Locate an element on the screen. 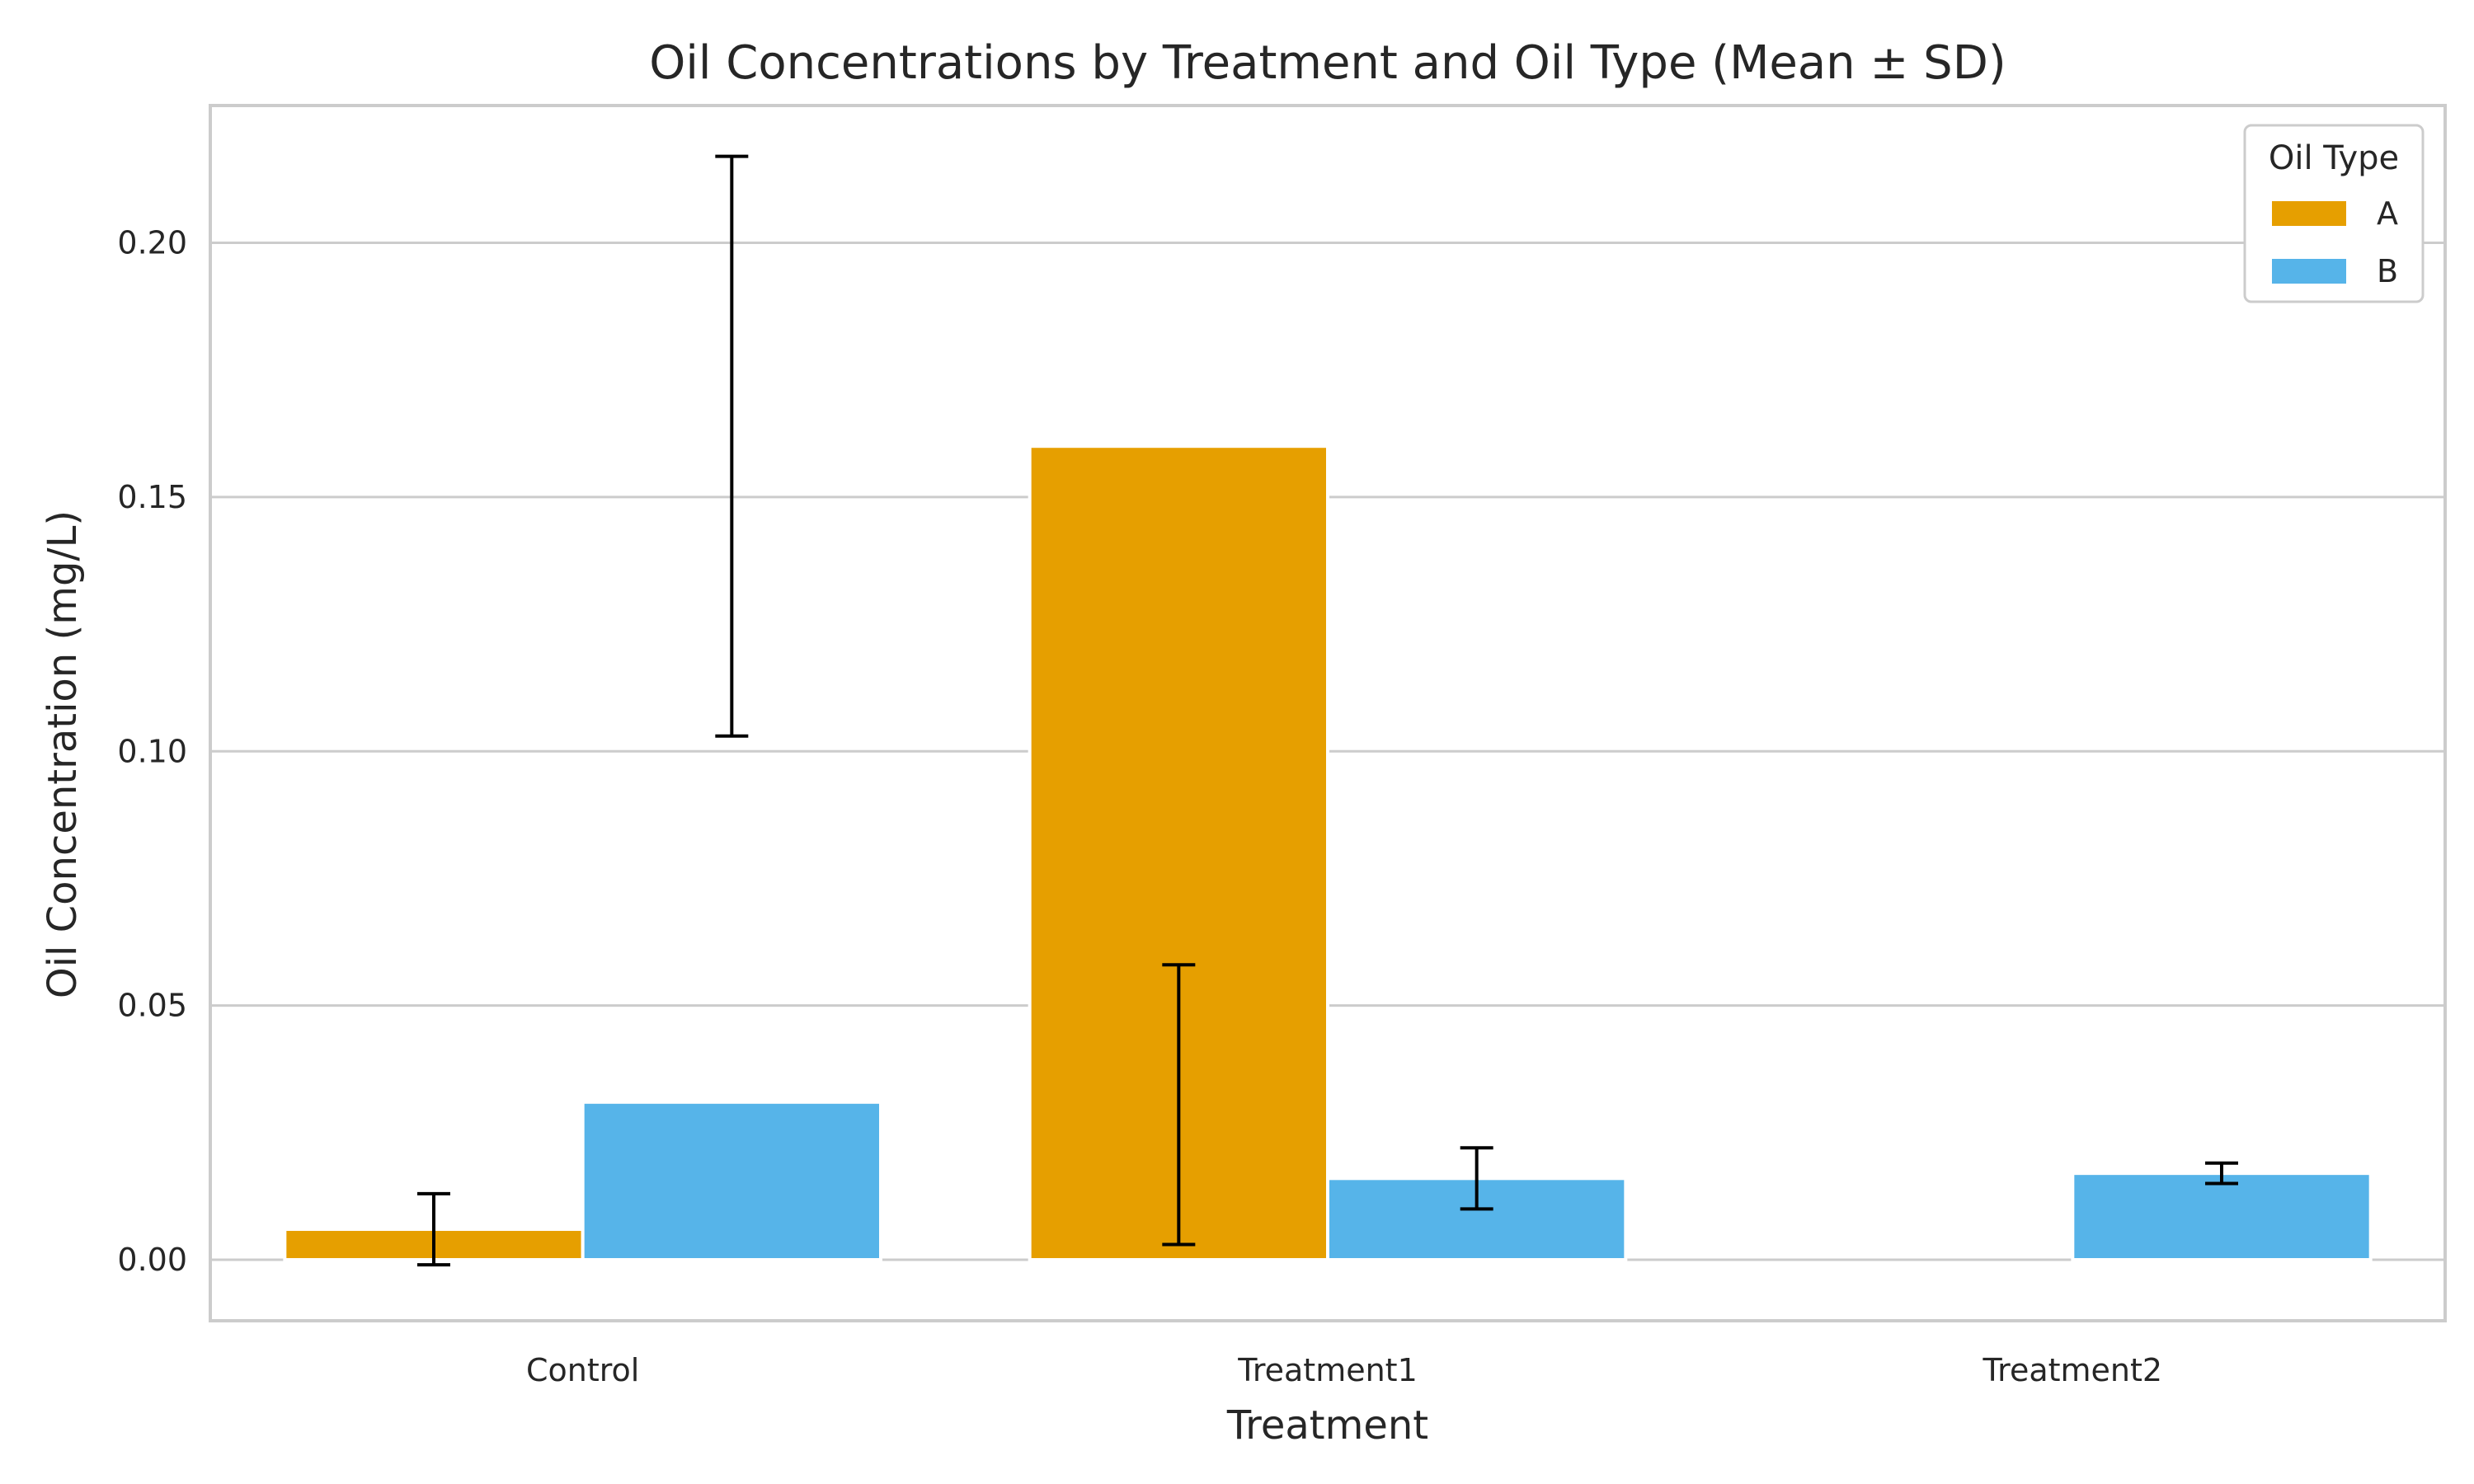 The height and width of the screenshot is (1484, 2474). y-tick-label: 0.05 is located at coordinates (152, 1006).